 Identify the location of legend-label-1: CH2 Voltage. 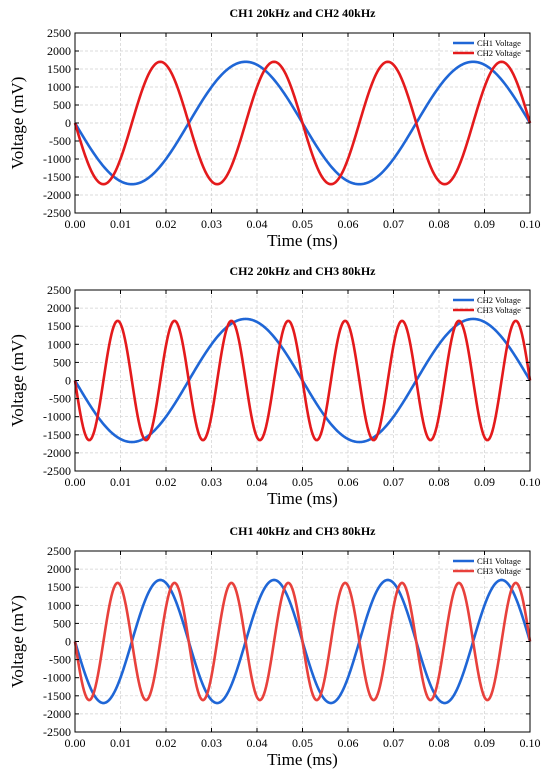
(499, 300).